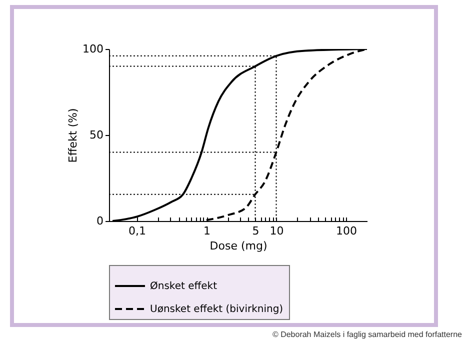 Image resolution: width=474 pixels, height=349 pixels. What do you see at coordinates (93, 49) in the screenshot?
I see `y-tick-label: 100` at bounding box center [93, 49].